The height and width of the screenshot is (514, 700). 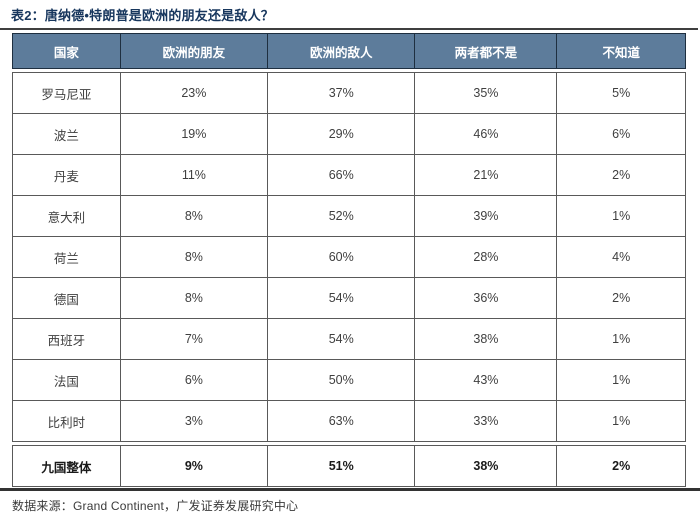 I want to click on header-cell-friend: 欧洲的朋友, so click(x=194, y=51).